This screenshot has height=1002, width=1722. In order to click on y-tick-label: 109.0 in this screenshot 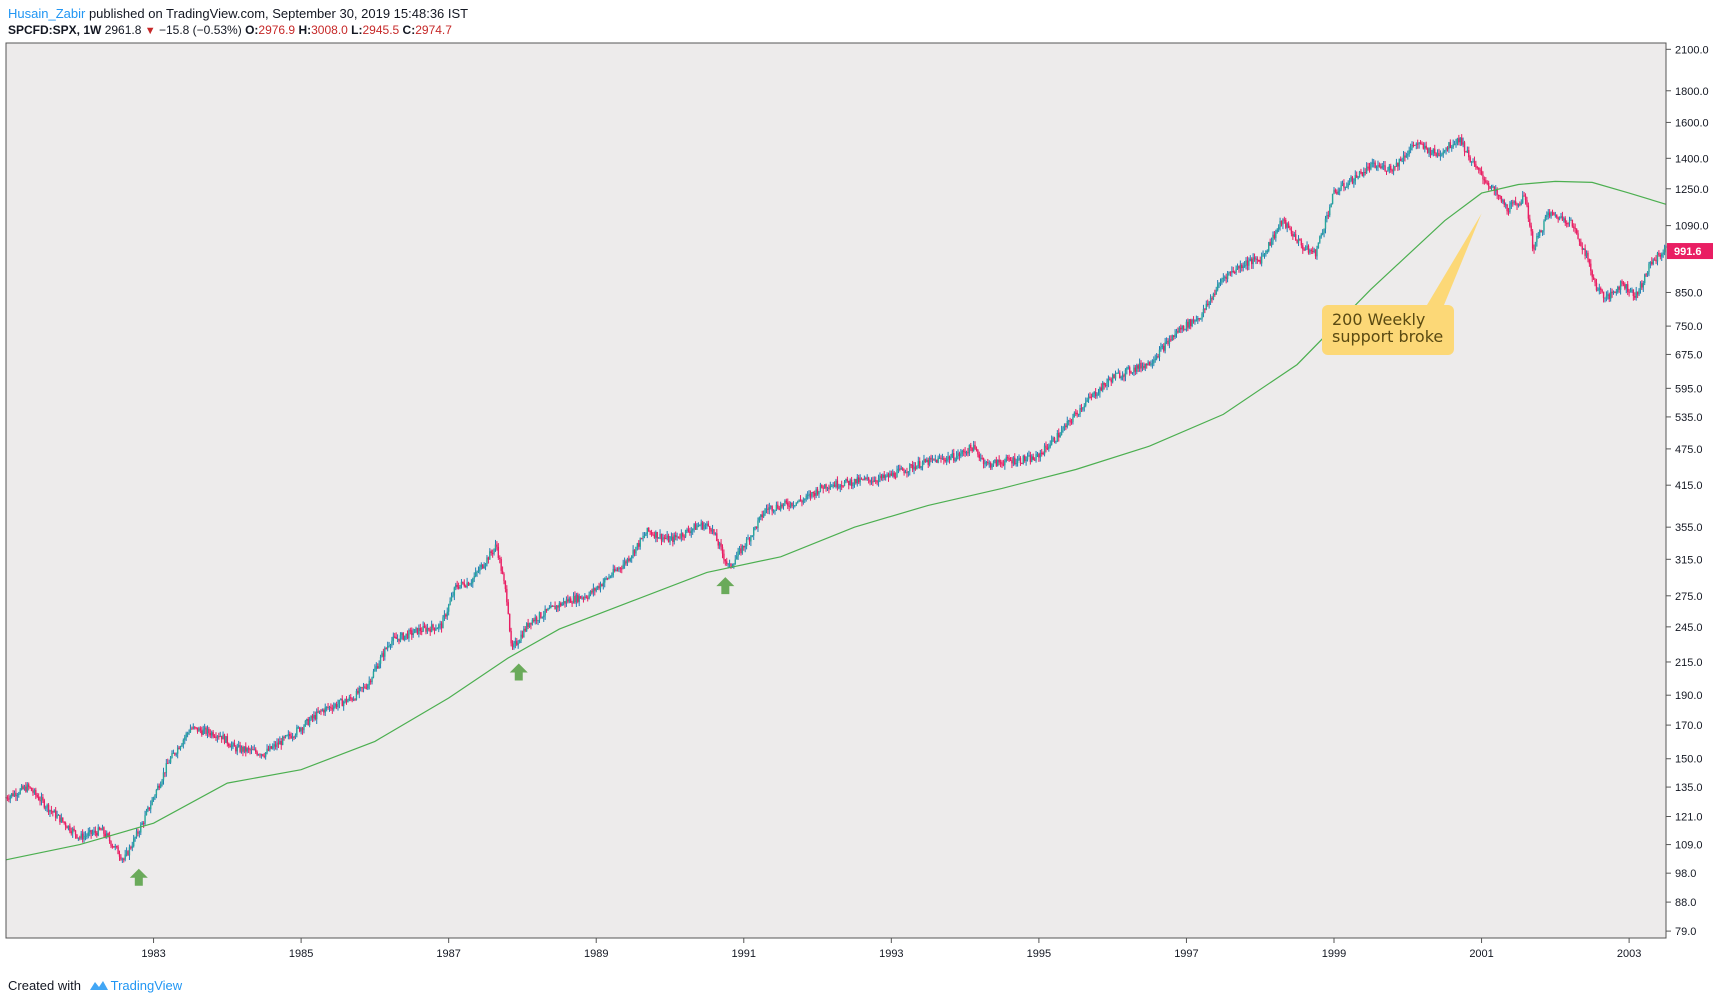, I will do `click(1689, 846)`.